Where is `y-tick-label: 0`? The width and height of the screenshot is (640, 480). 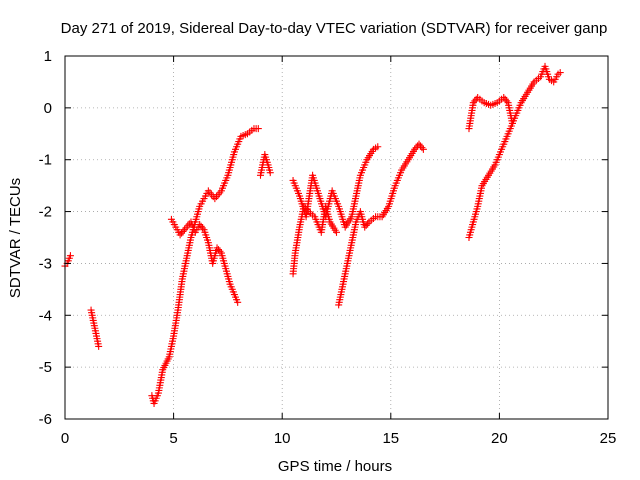 y-tick-label: 0 is located at coordinates (48, 108).